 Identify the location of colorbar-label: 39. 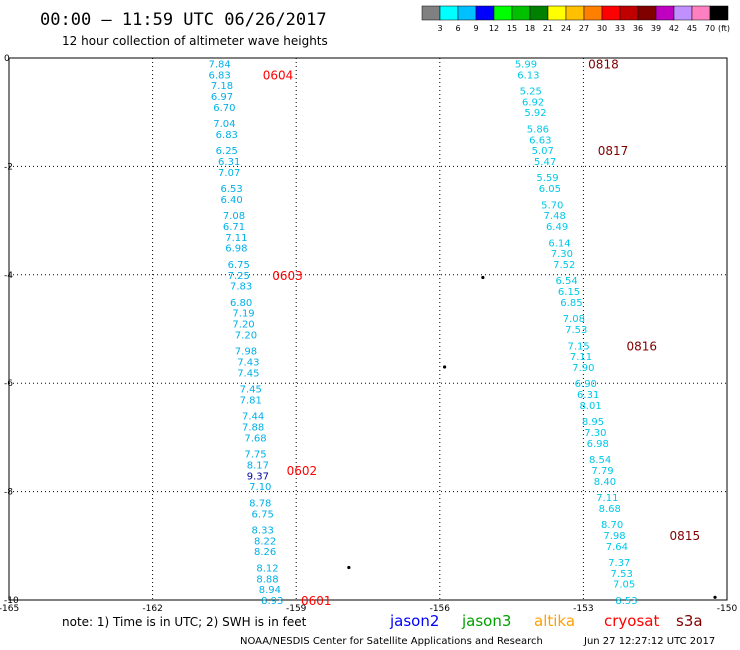
(656, 28).